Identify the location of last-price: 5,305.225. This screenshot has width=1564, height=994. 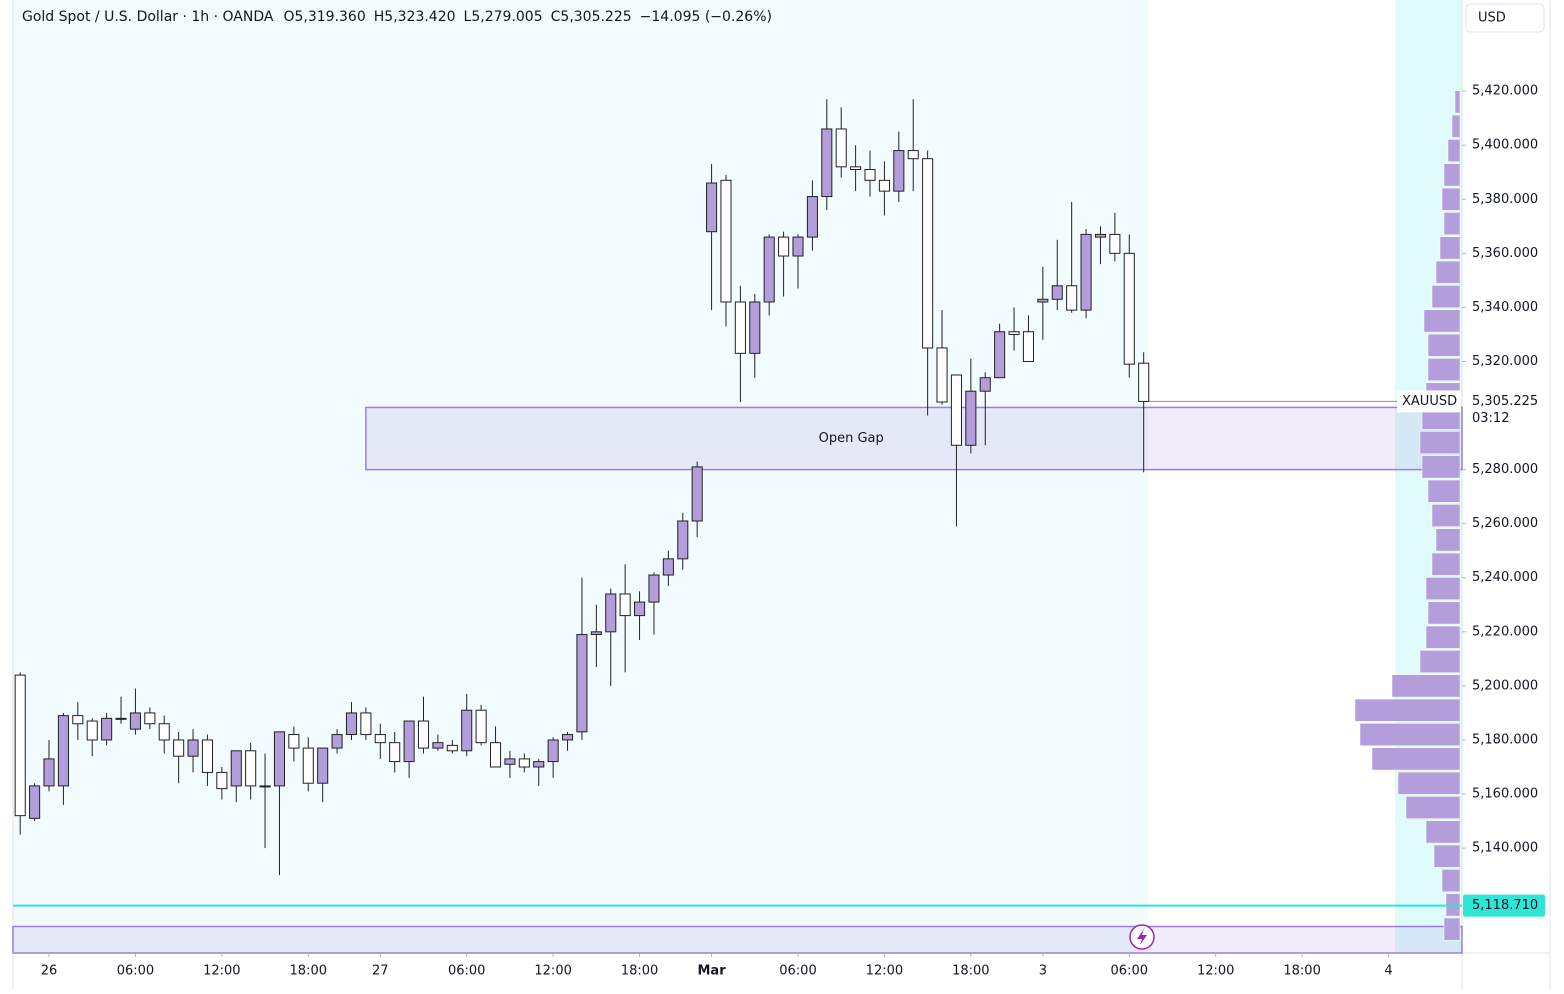
(1505, 401).